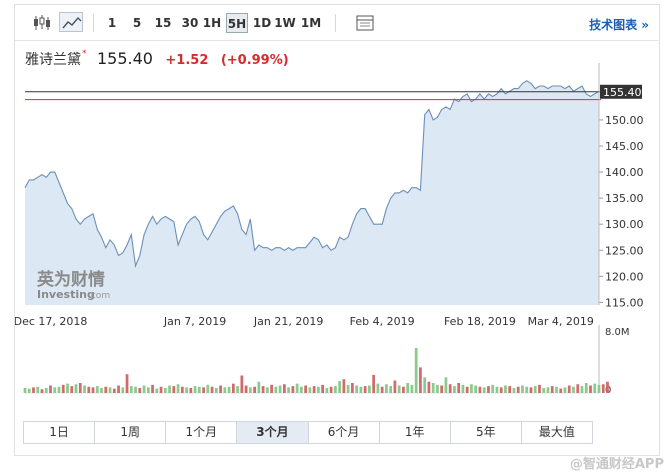 This screenshot has height=474, width=668. I want to click on x-tick-label: Jan 21, 2019, so click(288, 321).